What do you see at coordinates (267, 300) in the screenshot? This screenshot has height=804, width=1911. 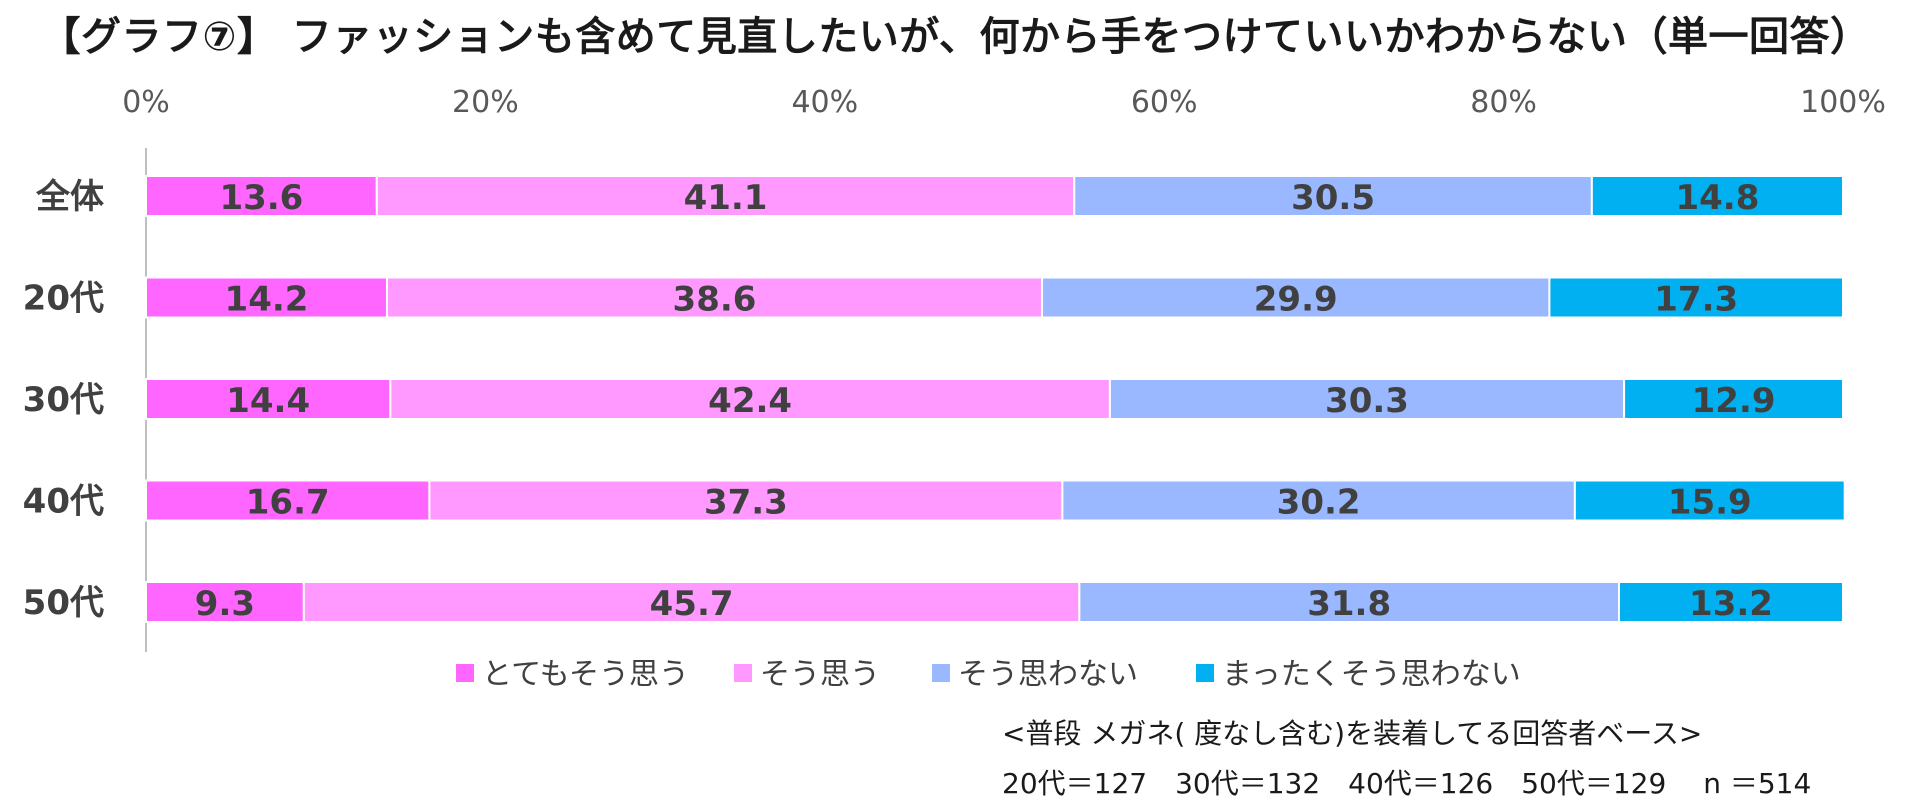 I see `data-label: 14.2` at bounding box center [267, 300].